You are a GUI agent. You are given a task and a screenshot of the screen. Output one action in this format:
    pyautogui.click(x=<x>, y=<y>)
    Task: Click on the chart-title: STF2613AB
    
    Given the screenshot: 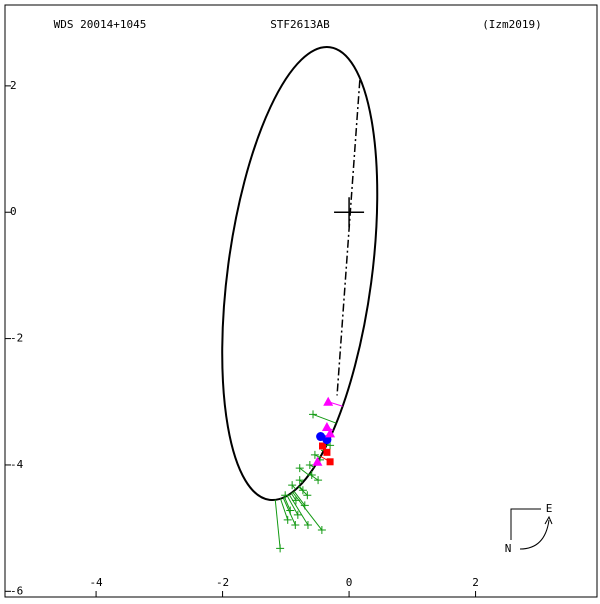 What is the action you would take?
    pyautogui.click(x=300, y=24)
    